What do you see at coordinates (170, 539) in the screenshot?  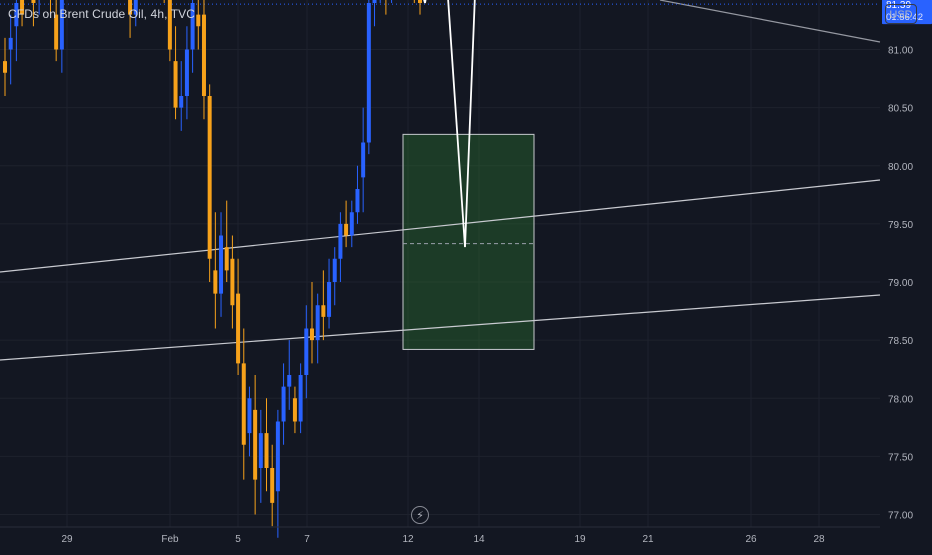 I see `x-tick-label: Feb` at bounding box center [170, 539].